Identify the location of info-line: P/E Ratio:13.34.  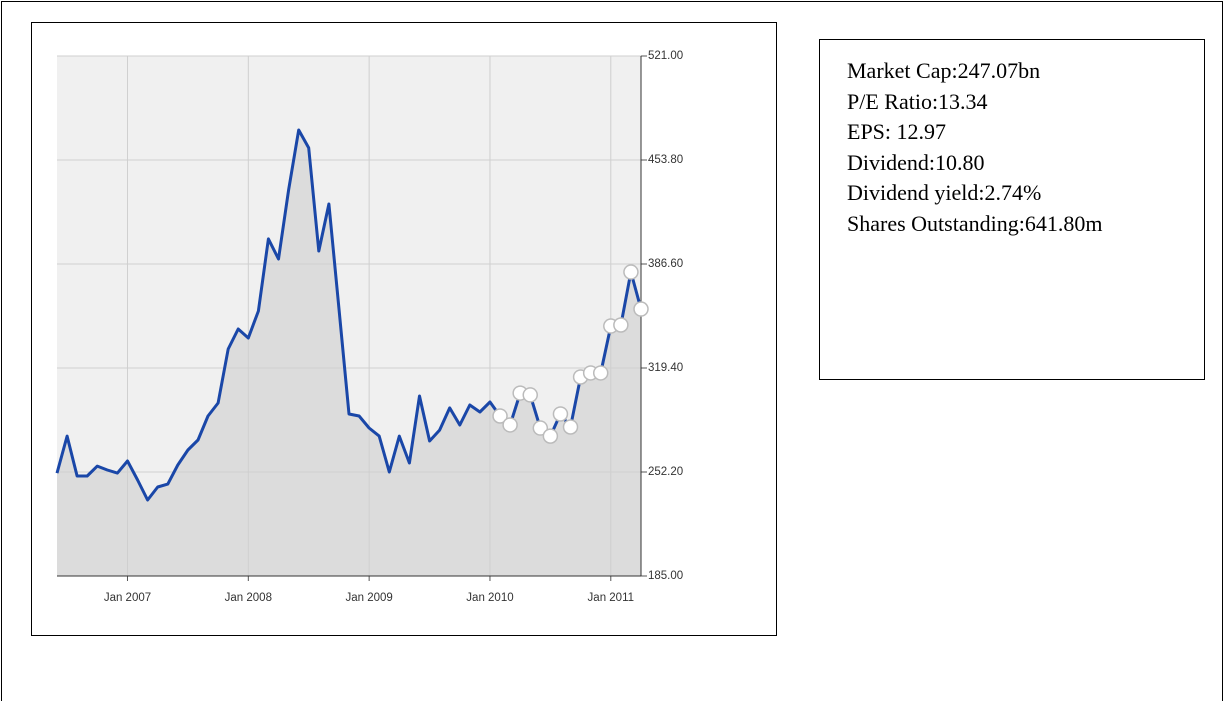
(917, 101).